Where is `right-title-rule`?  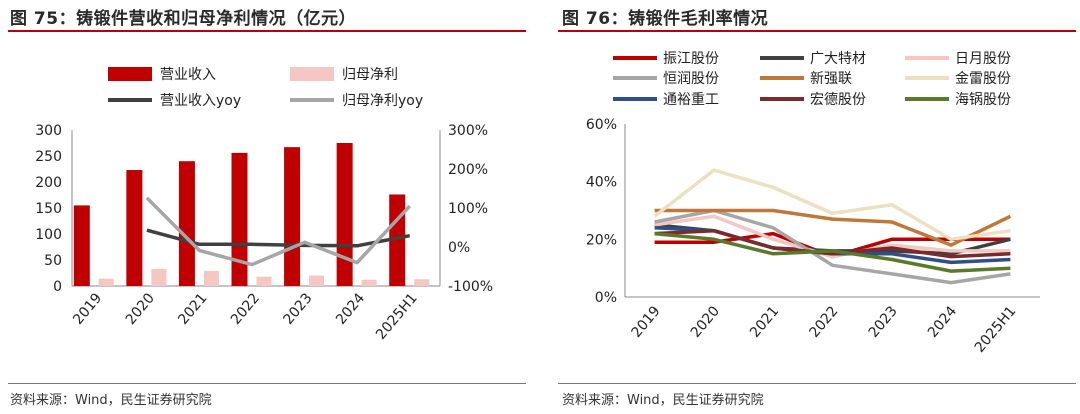 right-title-rule is located at coordinates (817, 31).